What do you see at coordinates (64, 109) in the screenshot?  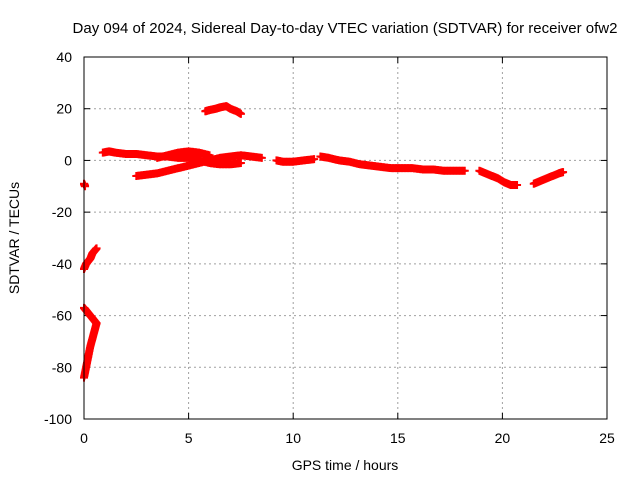 I see `y-tick-label: 20` at bounding box center [64, 109].